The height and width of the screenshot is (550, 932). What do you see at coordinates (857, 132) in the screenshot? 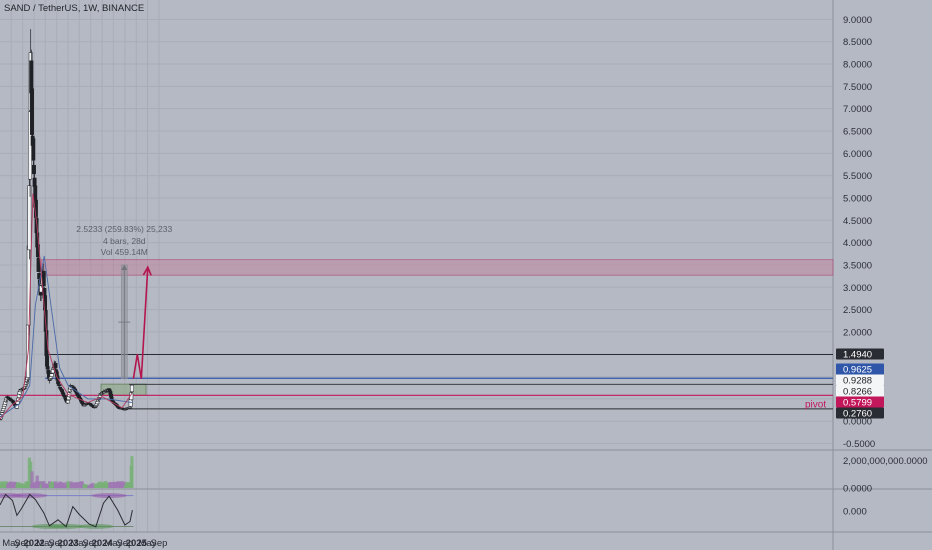
I see `price-tick-label: 6.5000` at bounding box center [857, 132].